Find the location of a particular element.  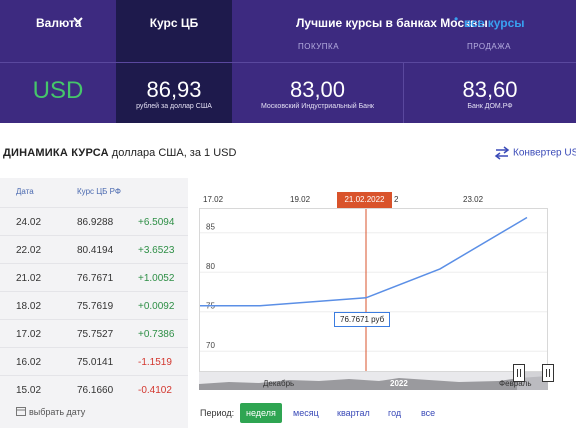

chart-tooltip: 76.7671 руб is located at coordinates (362, 319).